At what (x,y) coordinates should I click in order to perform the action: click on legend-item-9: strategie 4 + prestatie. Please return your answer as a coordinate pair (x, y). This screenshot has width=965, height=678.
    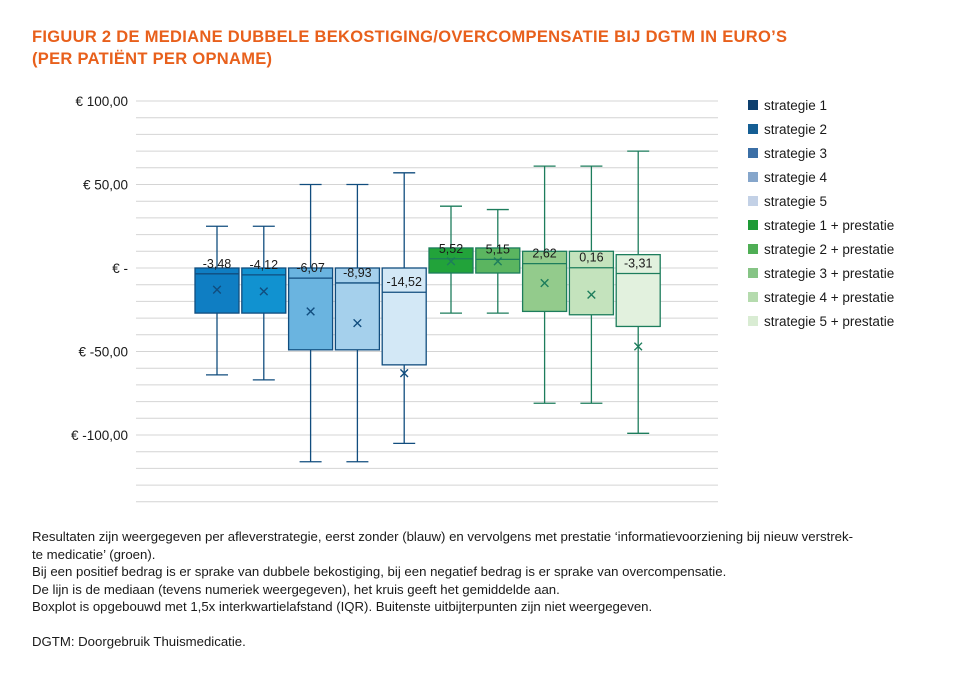
    Looking at the image, I should click on (821, 297).